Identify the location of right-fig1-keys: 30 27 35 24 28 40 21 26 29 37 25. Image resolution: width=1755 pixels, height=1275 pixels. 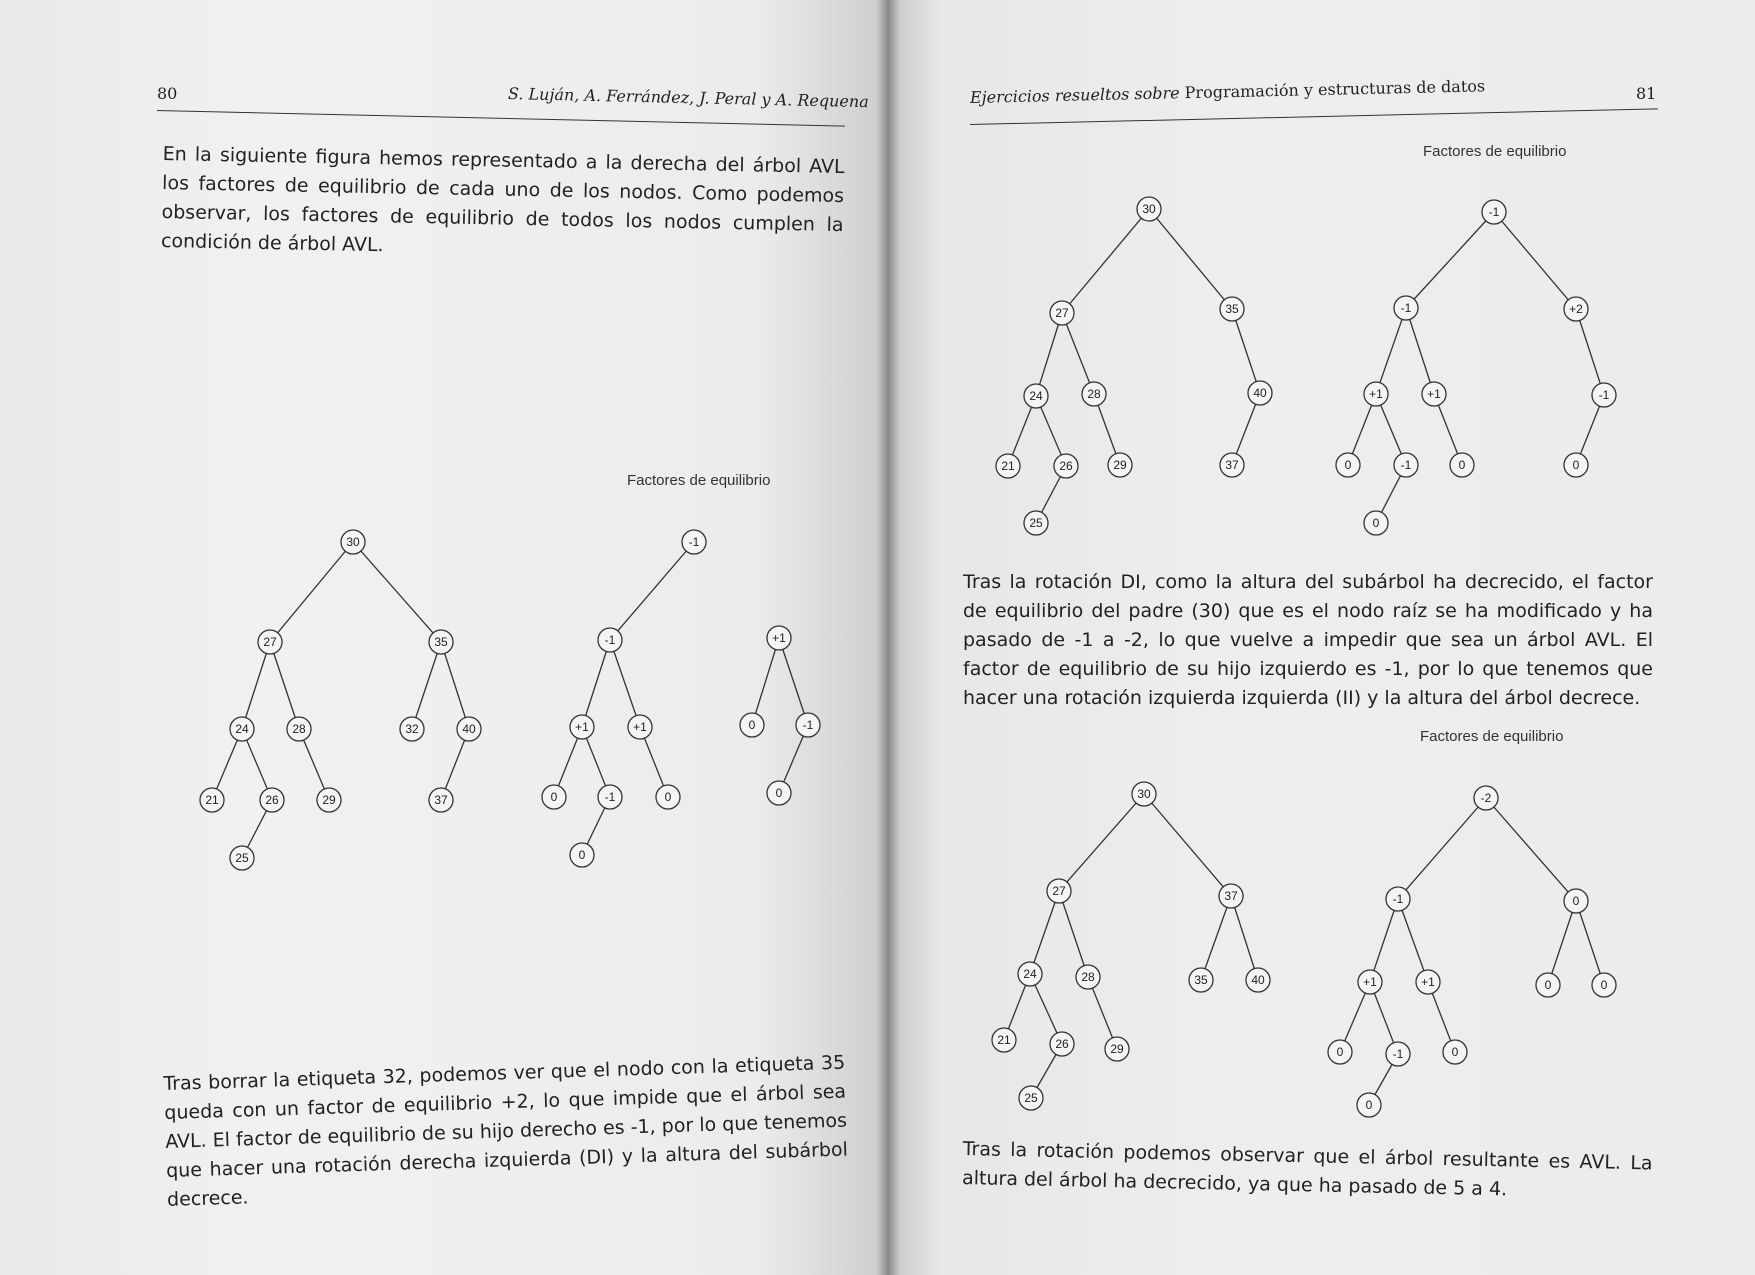
(1134, 366).